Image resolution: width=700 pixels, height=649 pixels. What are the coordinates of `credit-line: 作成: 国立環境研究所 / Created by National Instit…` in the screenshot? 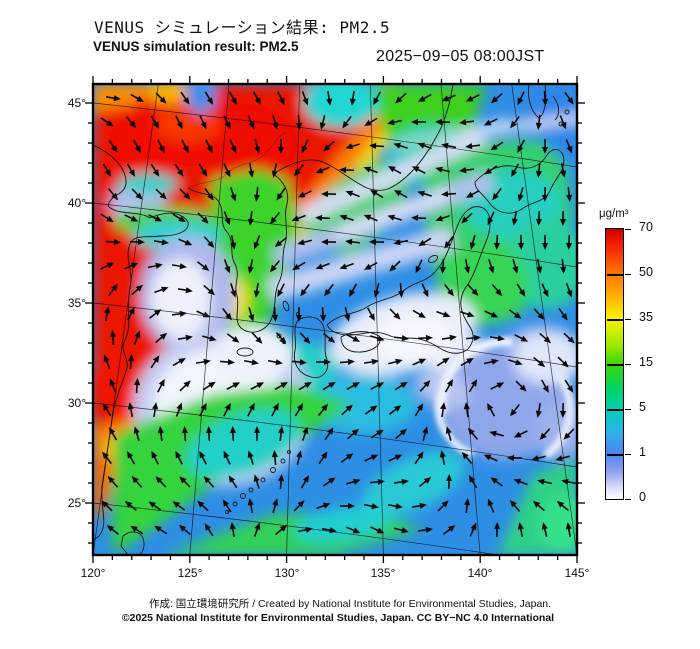 It's located at (350, 604).